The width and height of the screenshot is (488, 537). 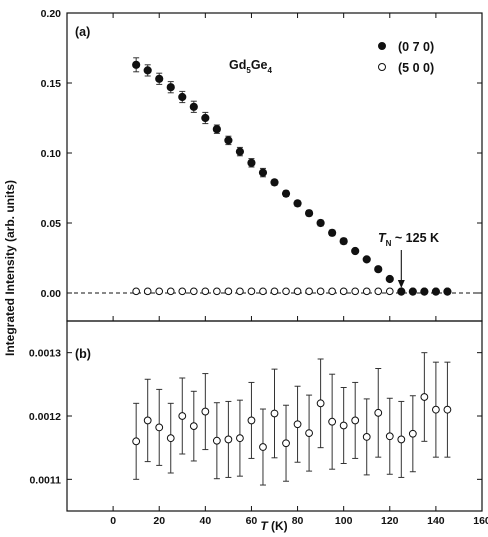 I want to click on neel-arrow-head, so click(x=401, y=284).